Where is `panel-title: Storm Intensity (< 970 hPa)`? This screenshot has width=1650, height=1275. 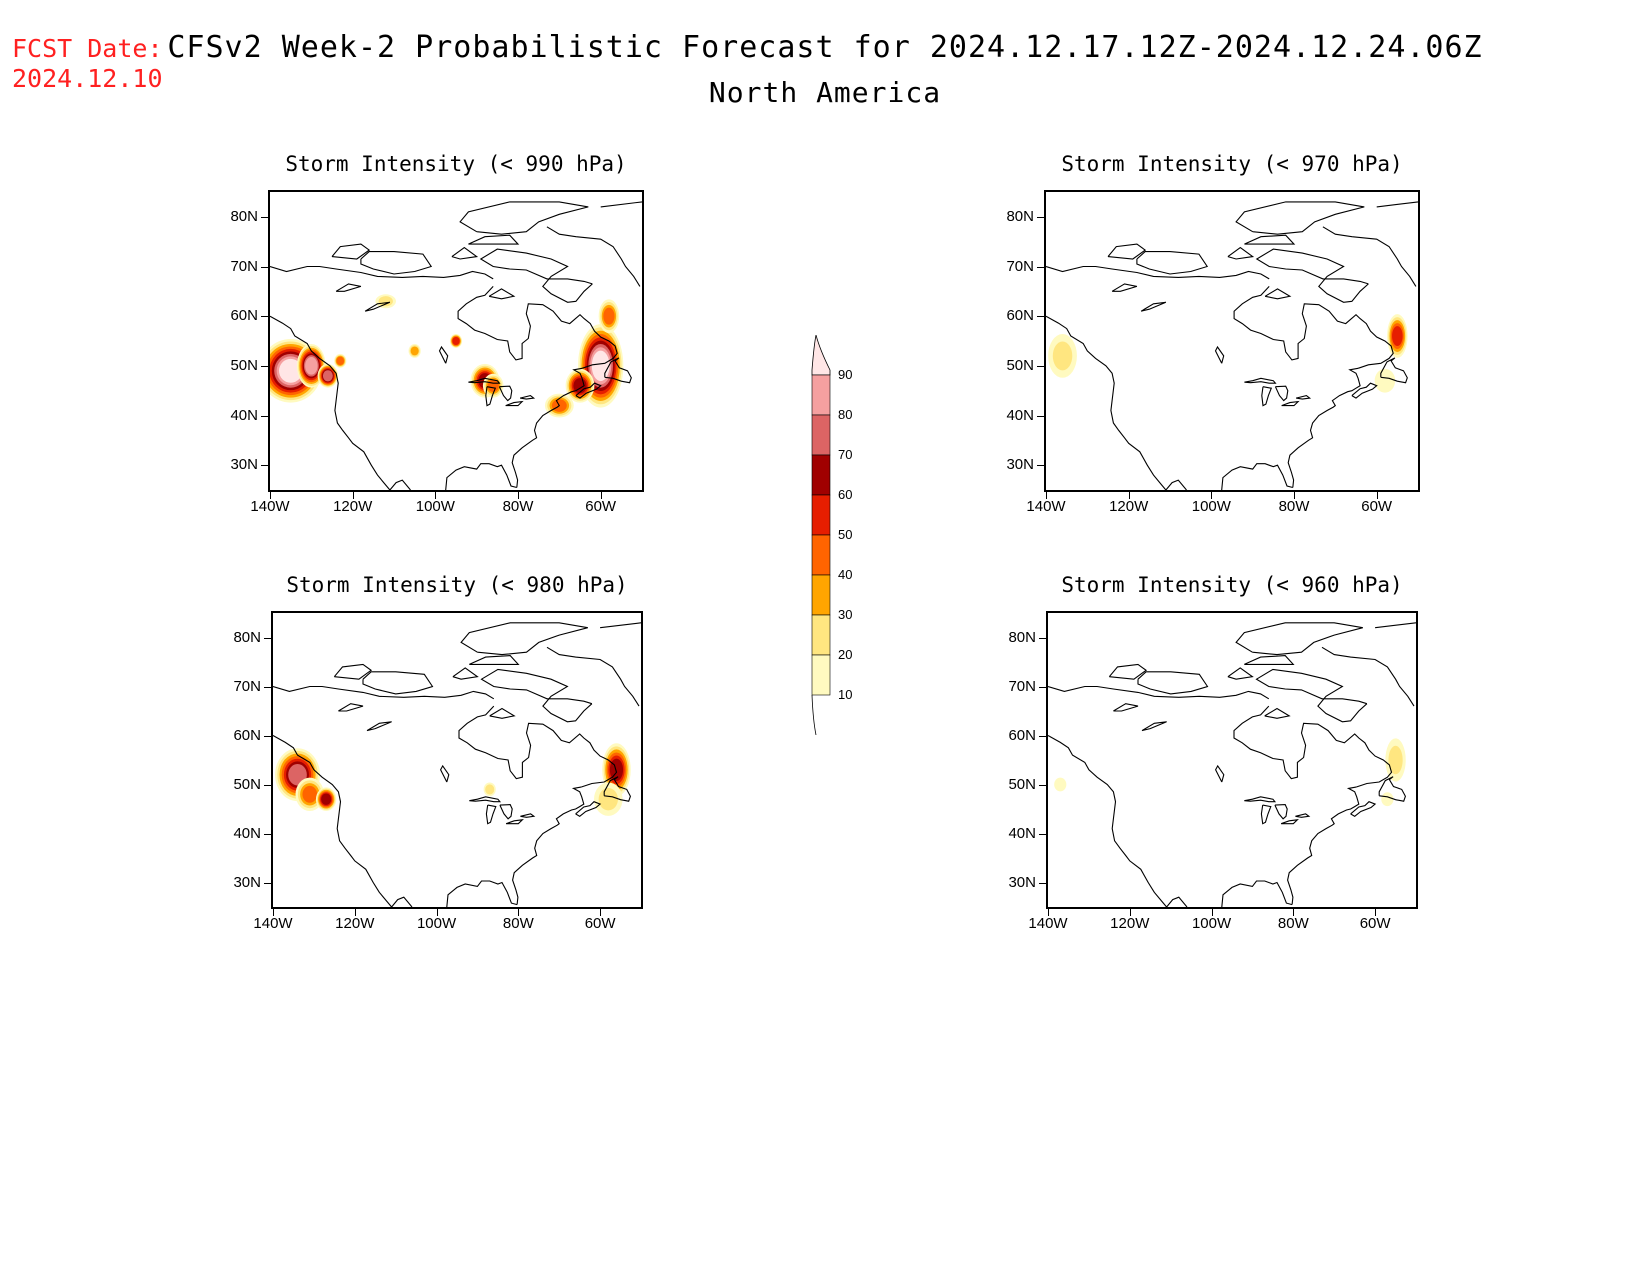 panel-title: Storm Intensity (< 970 hPa) is located at coordinates (1232, 164).